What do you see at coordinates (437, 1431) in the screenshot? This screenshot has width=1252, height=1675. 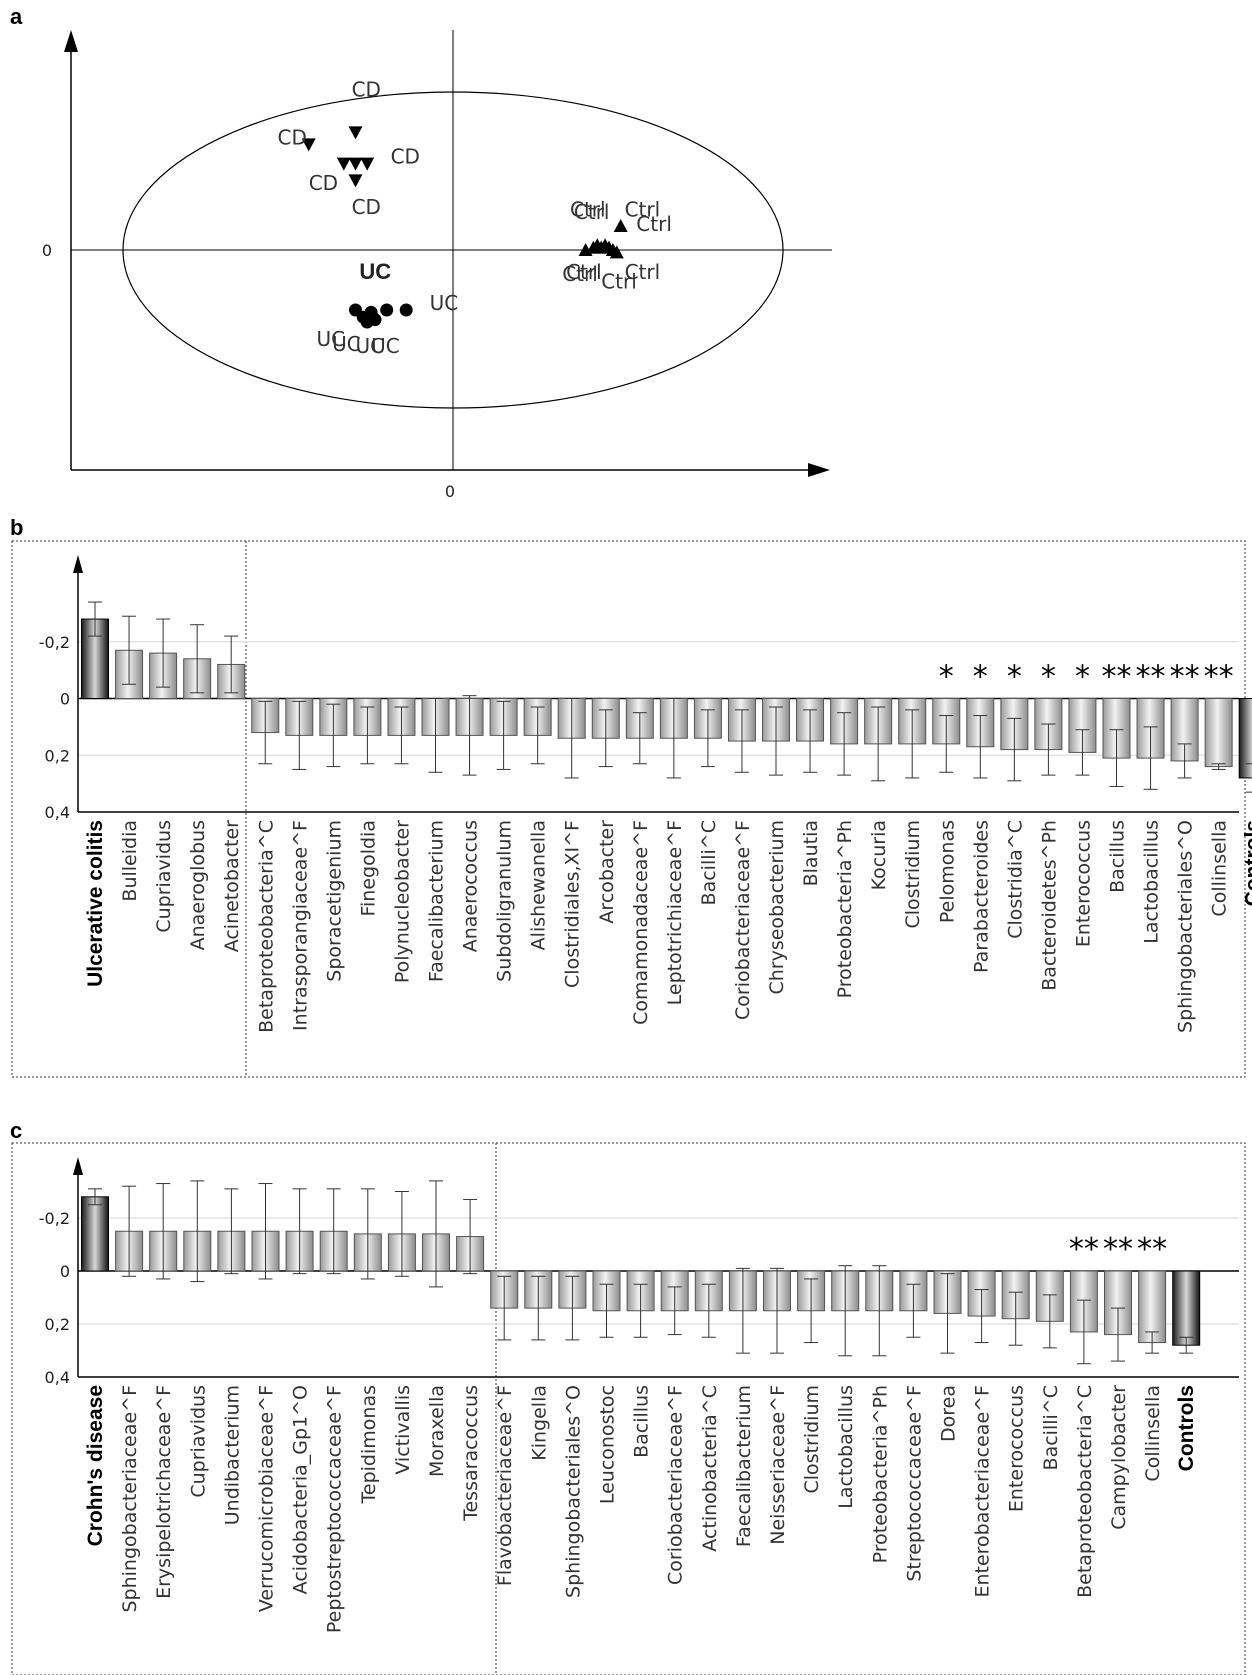 I see `category-label: Moraxella` at bounding box center [437, 1431].